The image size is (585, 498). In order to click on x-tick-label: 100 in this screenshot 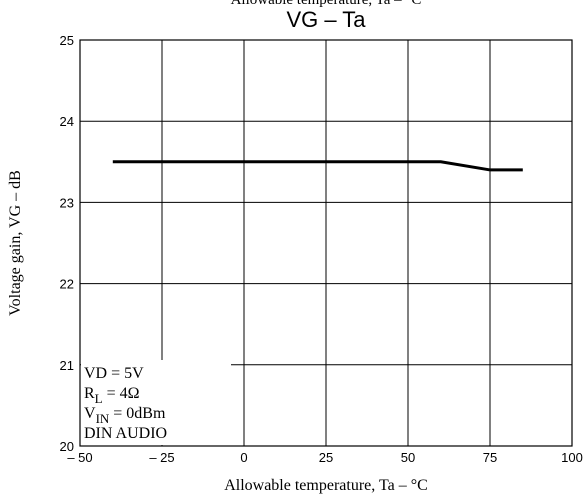, I will do `click(572, 457)`.